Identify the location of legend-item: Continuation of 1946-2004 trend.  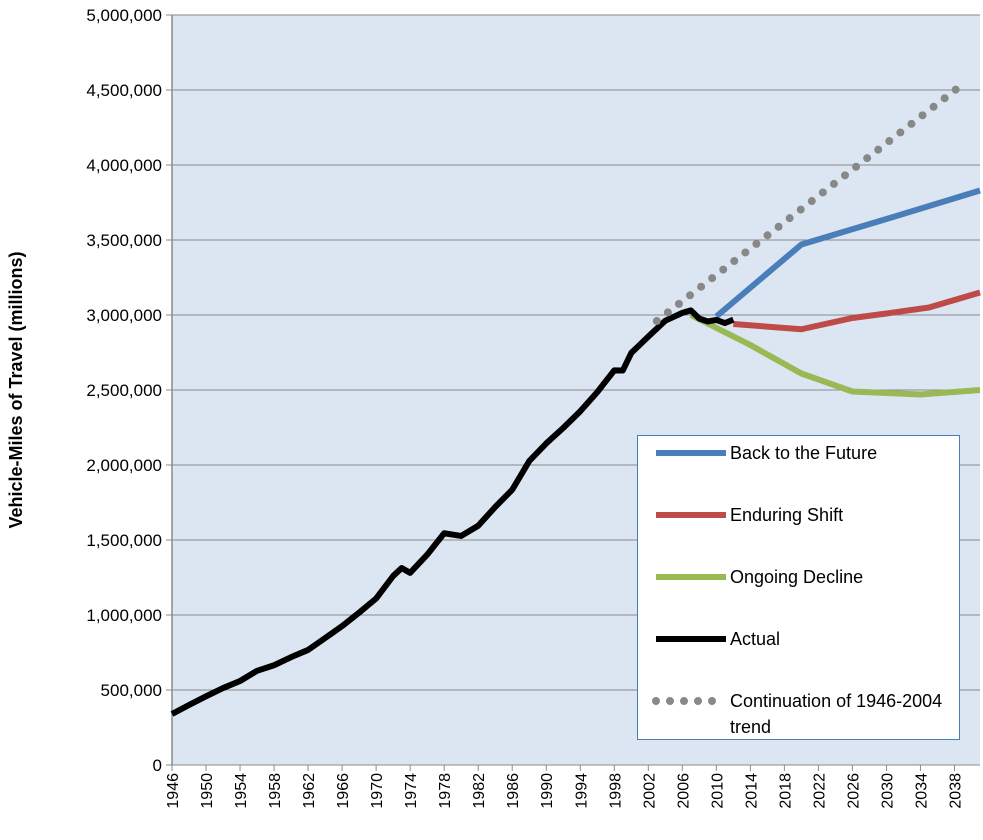
(800, 714).